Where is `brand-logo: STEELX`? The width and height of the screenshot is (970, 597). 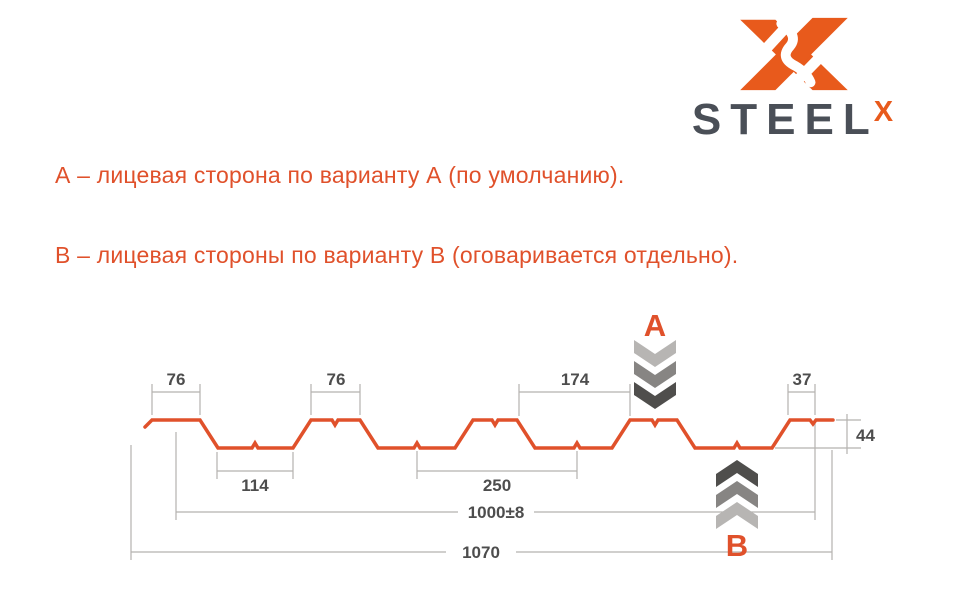 brand-logo: STEELX is located at coordinates (792, 76).